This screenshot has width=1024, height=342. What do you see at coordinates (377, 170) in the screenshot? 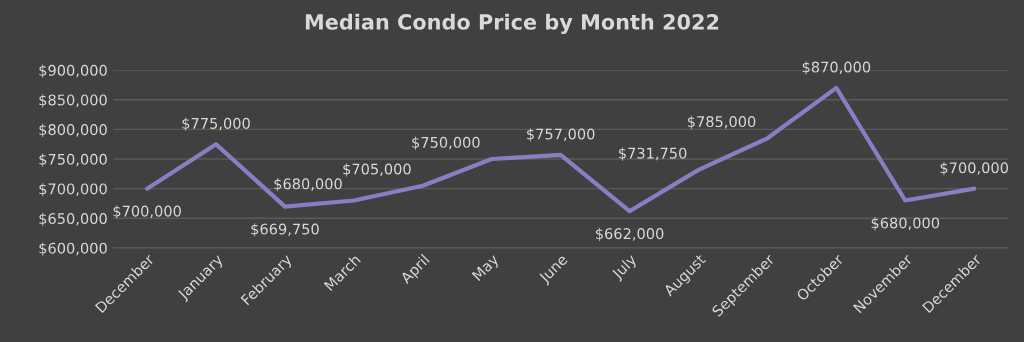
I see `data-label: $705,000` at bounding box center [377, 170].